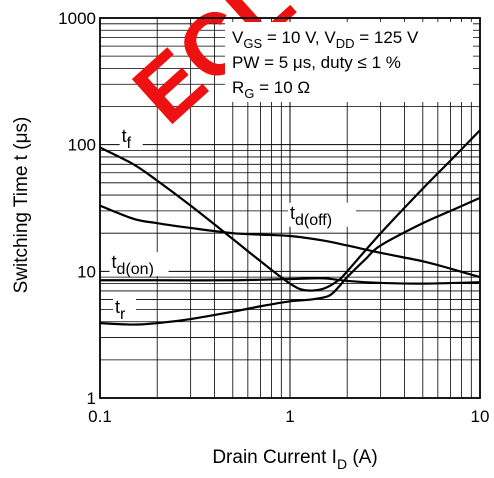 This screenshot has height=478, width=494. Describe the element at coordinates (133, 265) in the screenshot. I see `series-label: td(on)` at that location.